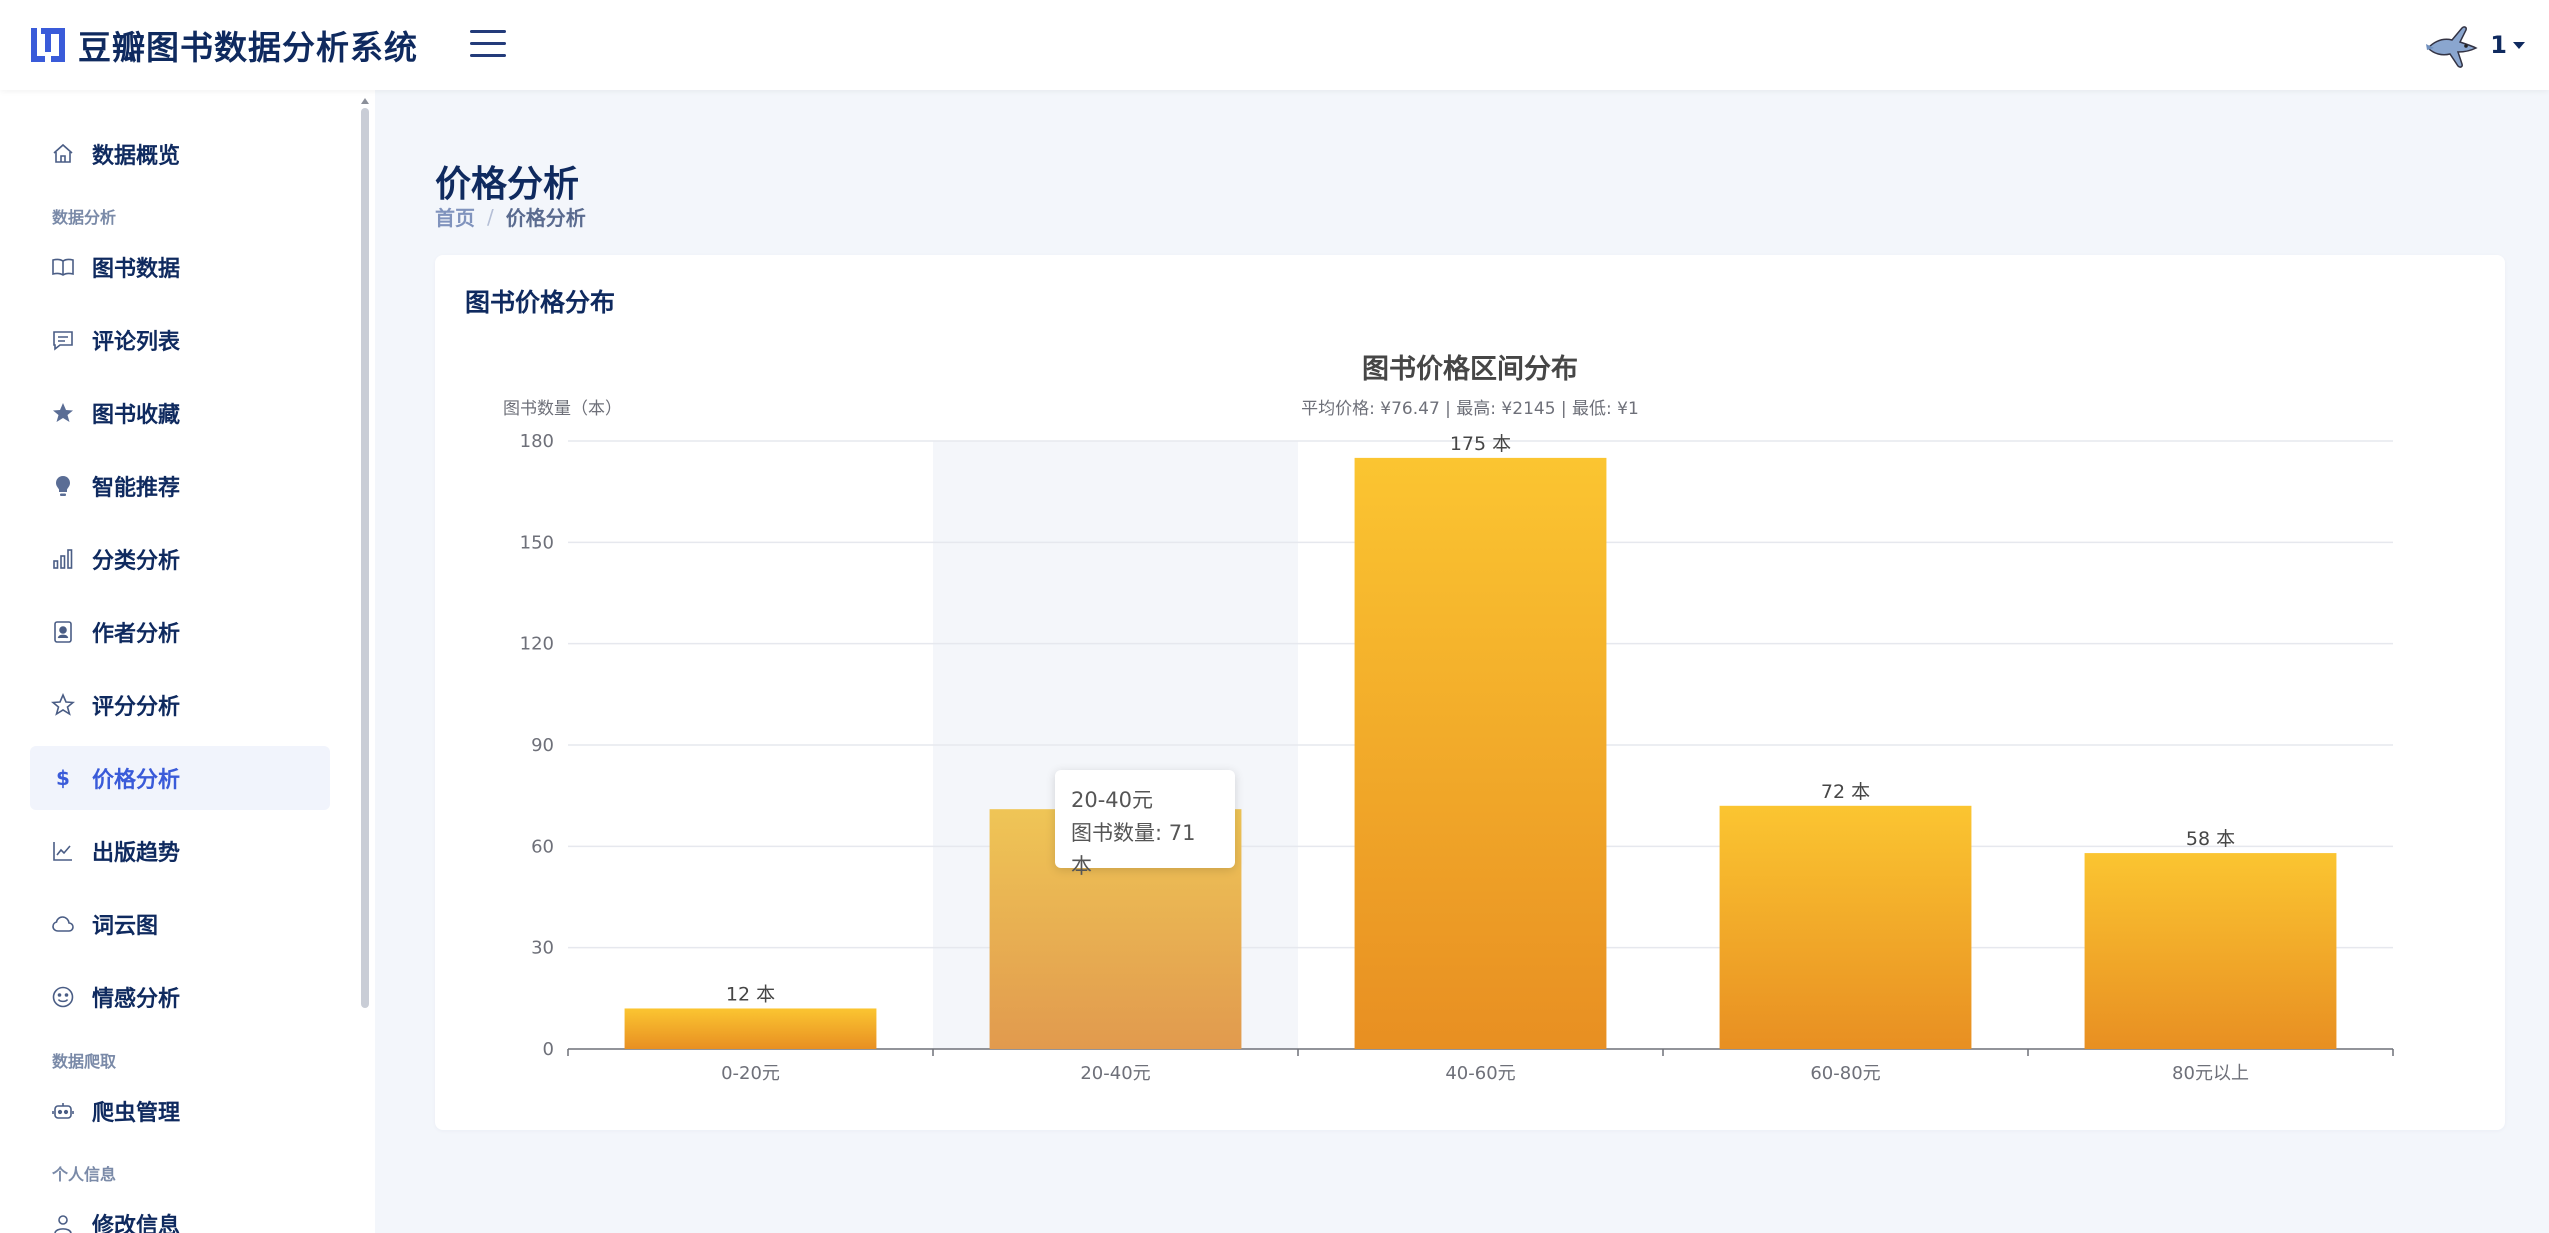 The image size is (2549, 1233). I want to click on y-tick-label: 90, so click(542, 745).